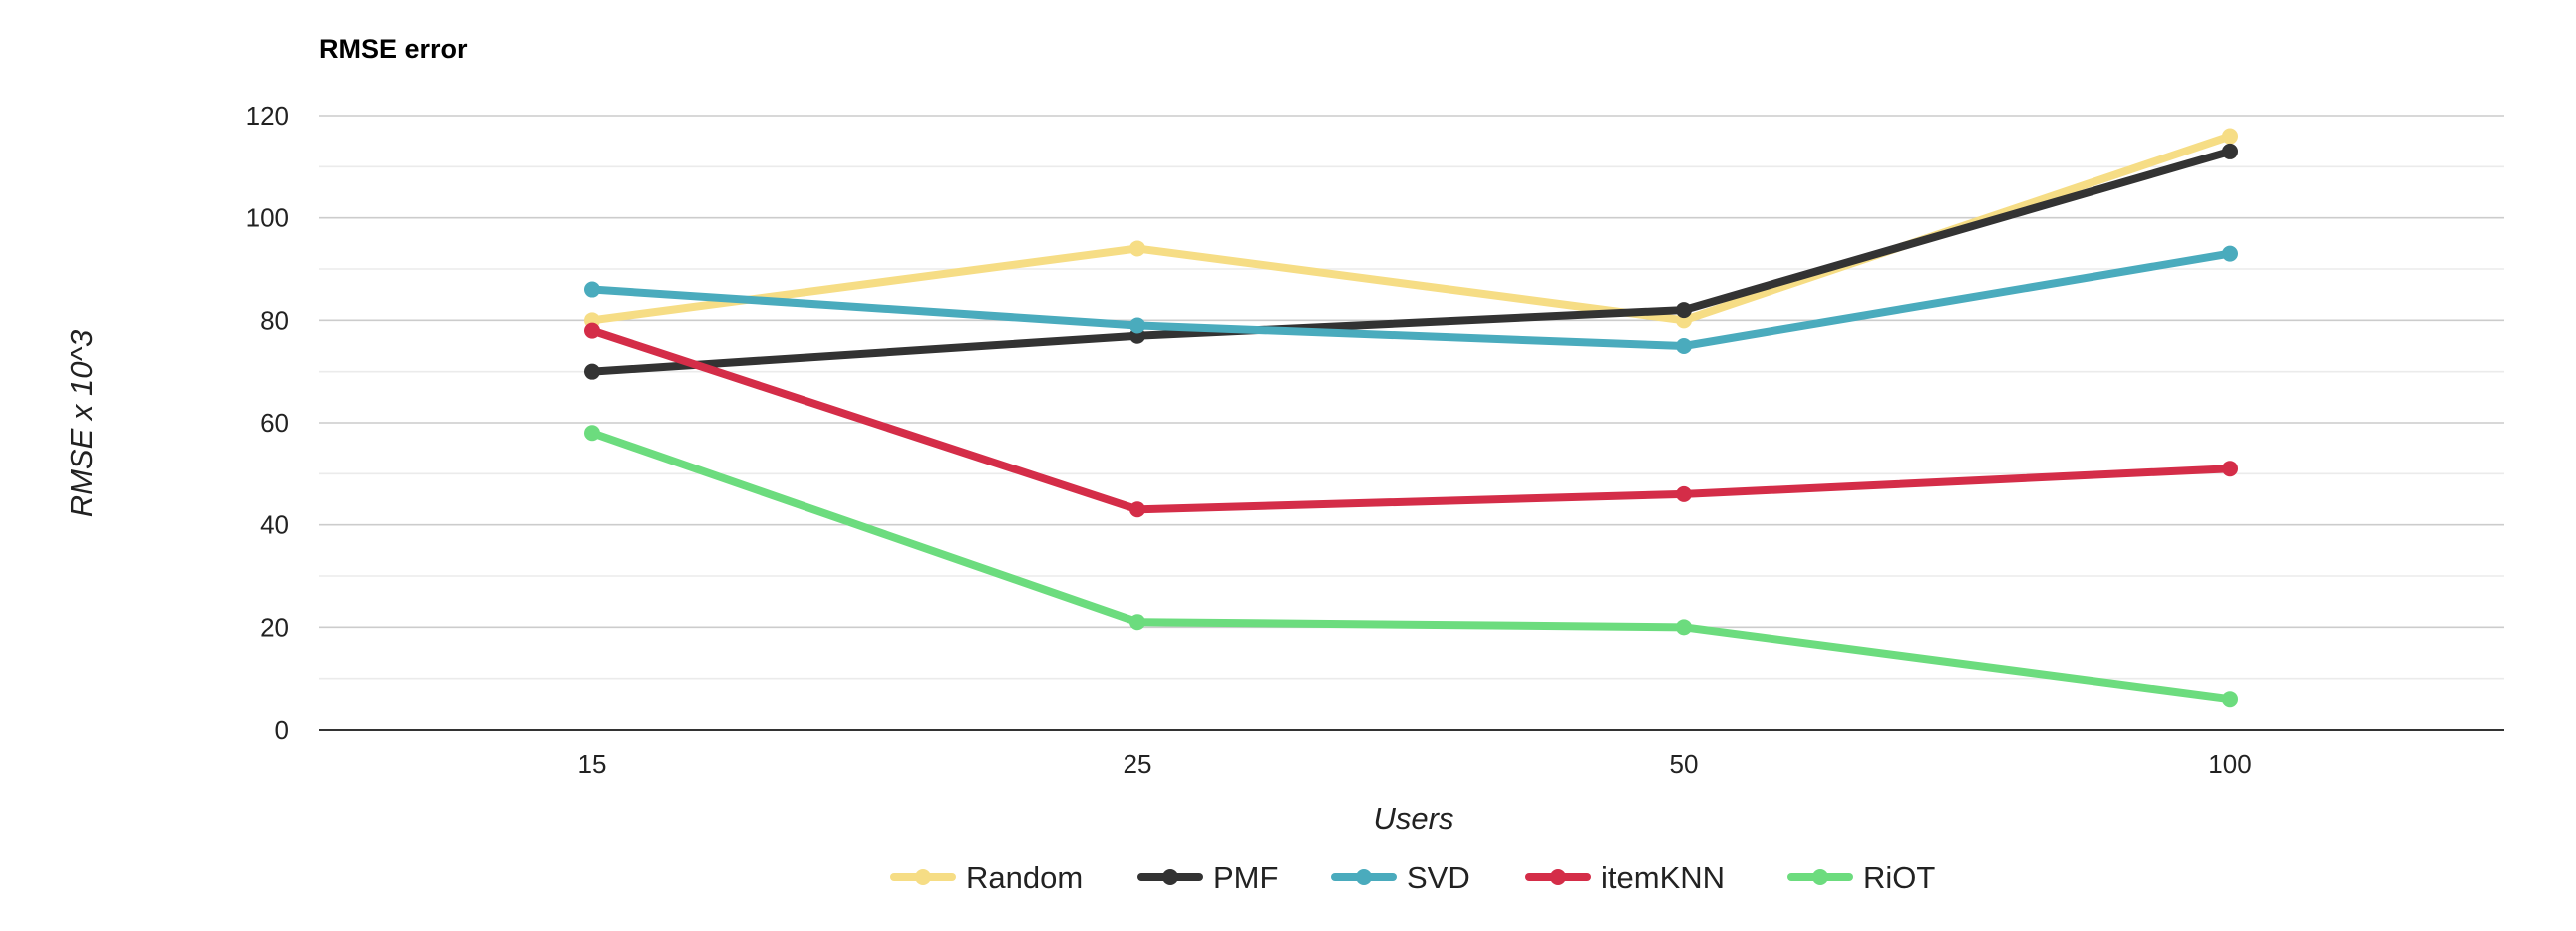 The width and height of the screenshot is (2576, 931). Describe the element at coordinates (274, 525) in the screenshot. I see `y-tick-label: 40` at that location.